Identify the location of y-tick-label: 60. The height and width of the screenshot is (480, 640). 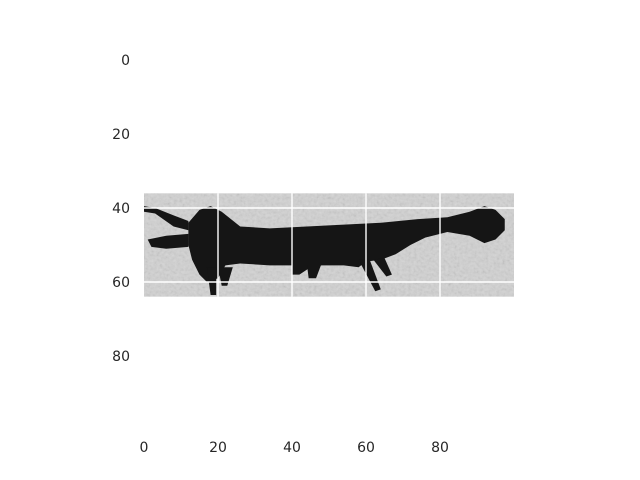
(121, 283).